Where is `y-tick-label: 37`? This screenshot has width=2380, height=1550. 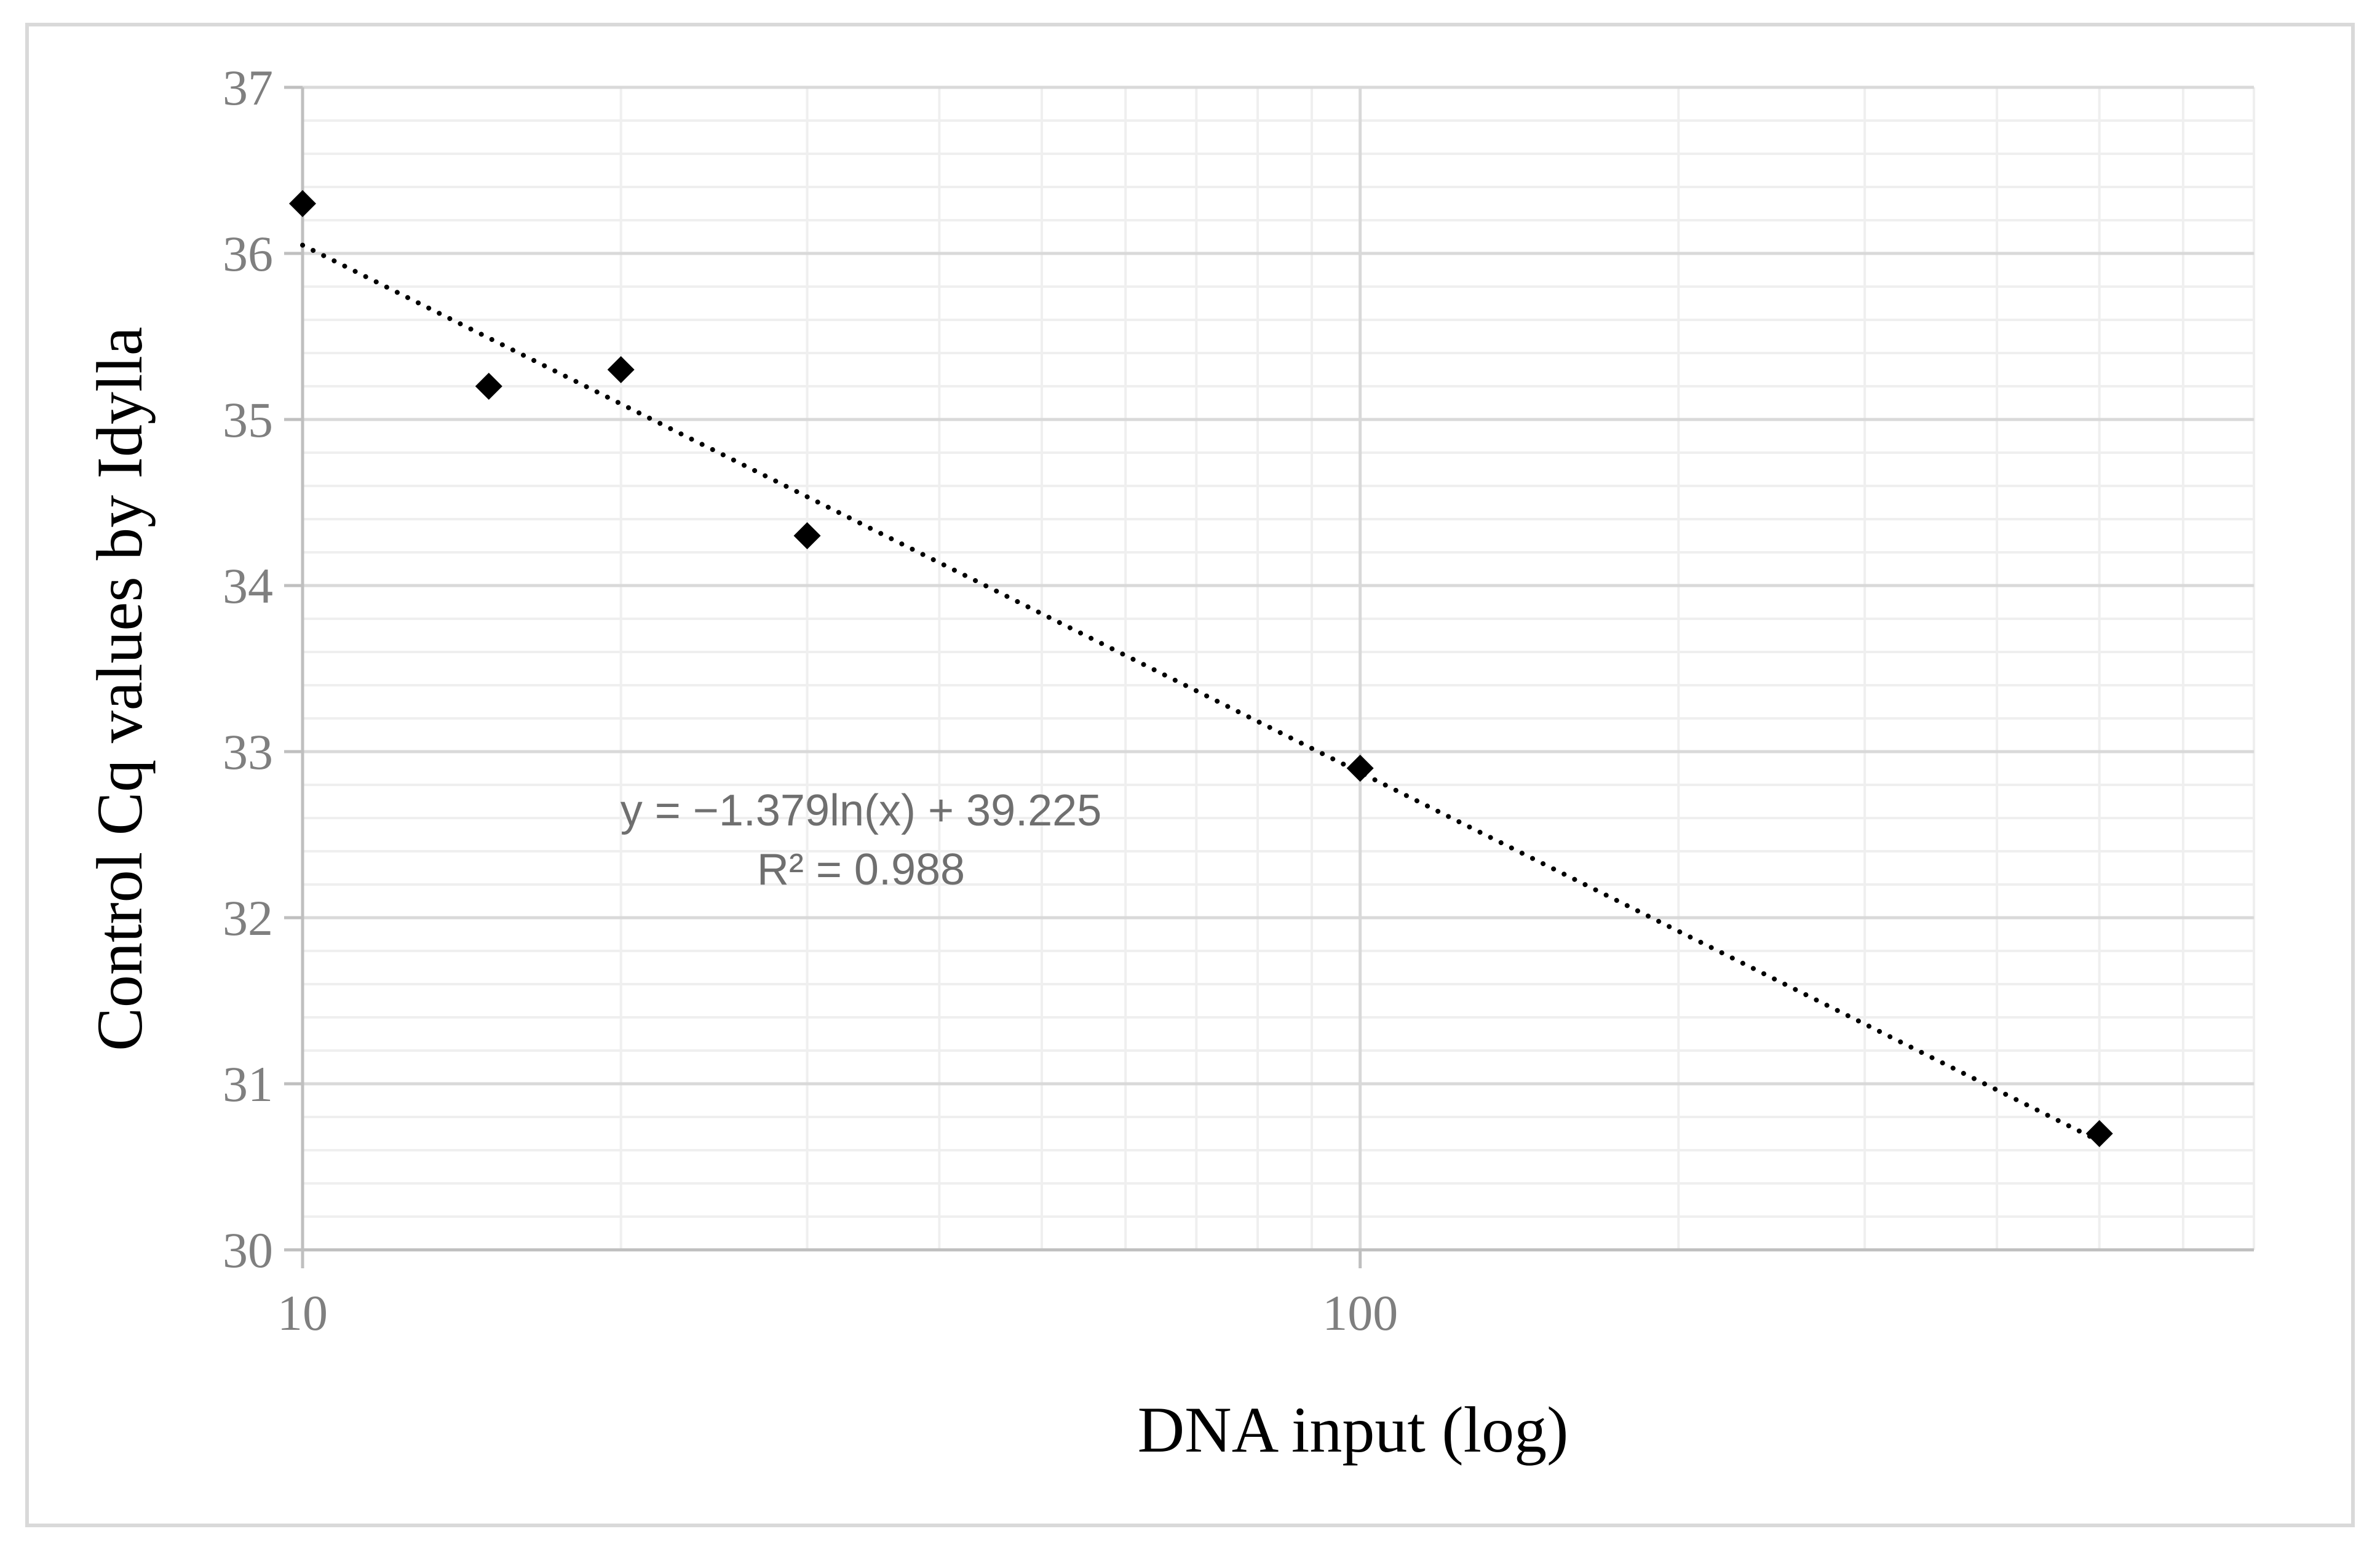
y-tick-label: 37 is located at coordinates (248, 88).